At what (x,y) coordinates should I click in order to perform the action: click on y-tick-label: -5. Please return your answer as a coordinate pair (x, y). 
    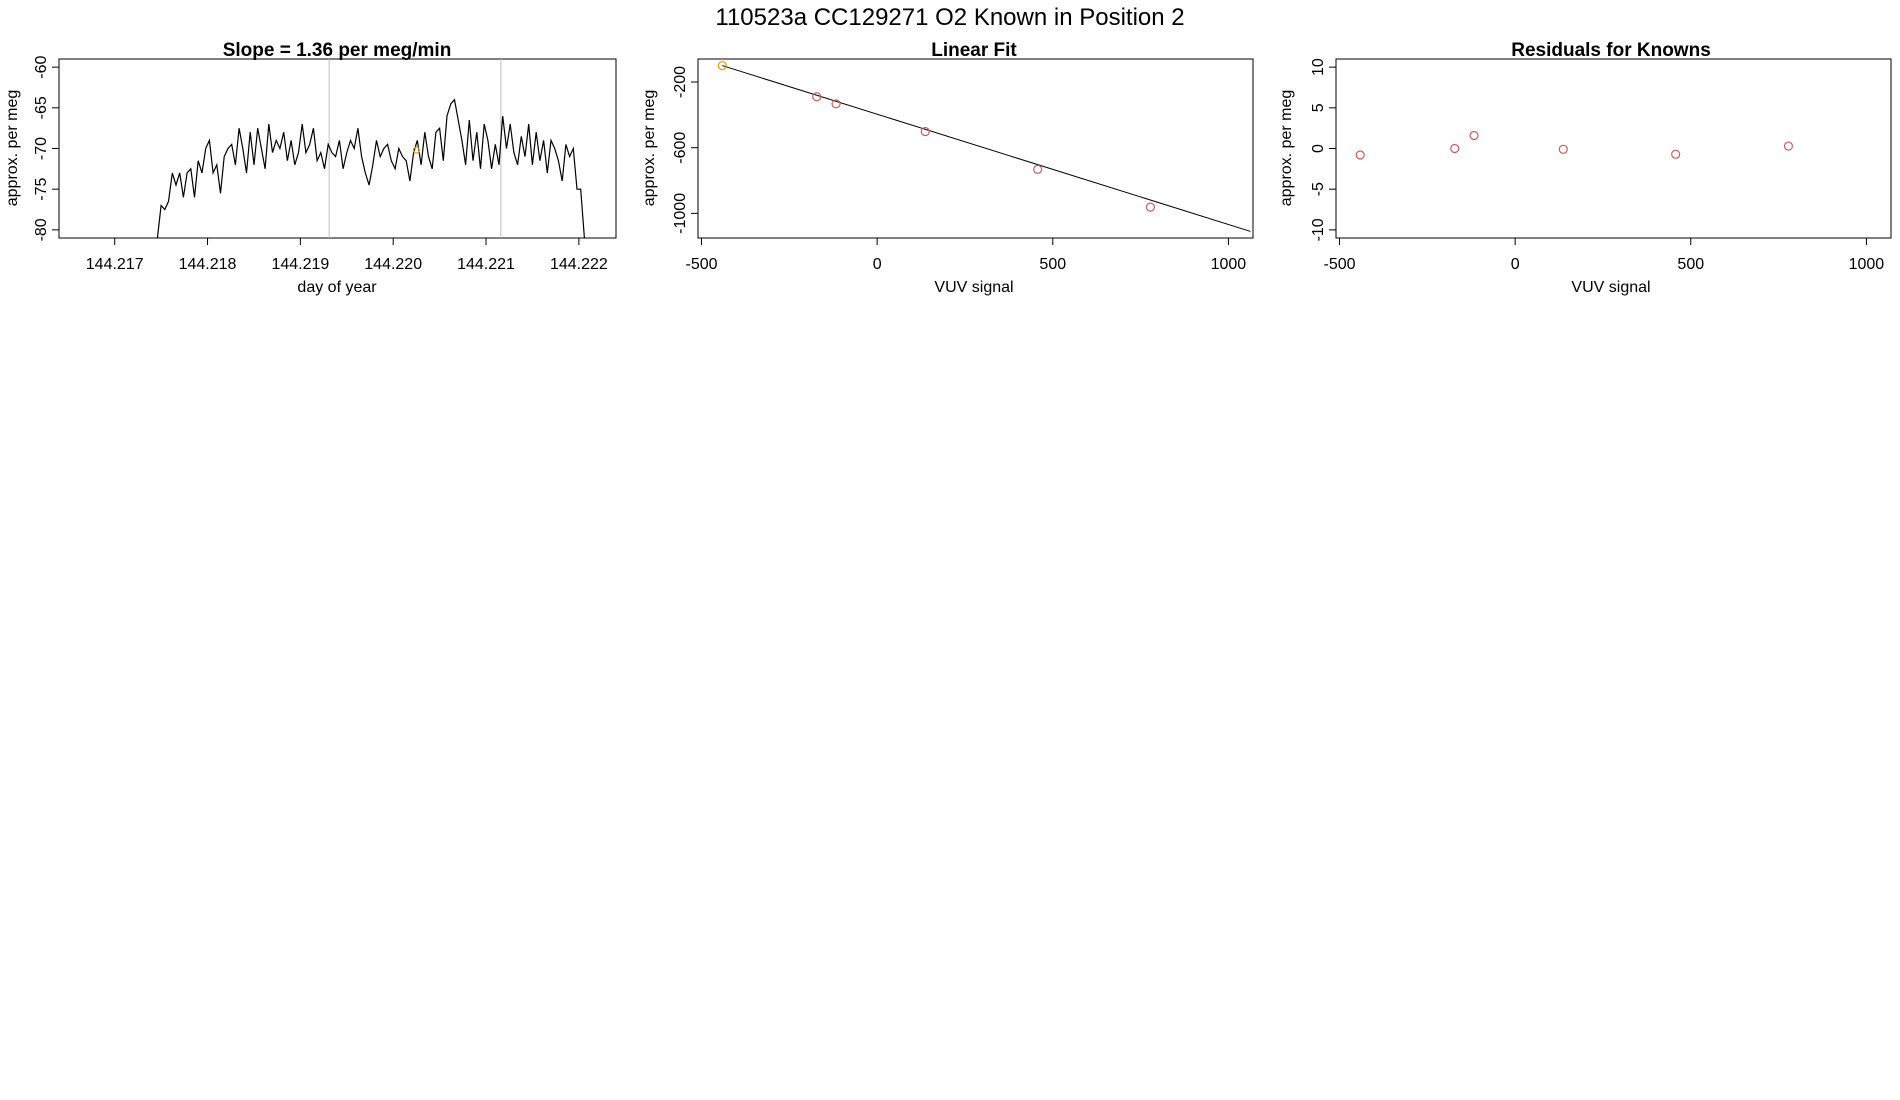
    Looking at the image, I should click on (1318, 189).